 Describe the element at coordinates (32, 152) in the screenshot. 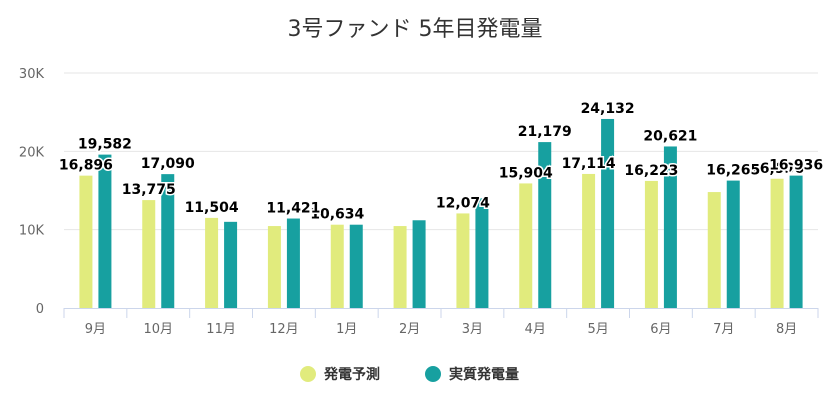

I see `y-tick-label: 20K` at that location.